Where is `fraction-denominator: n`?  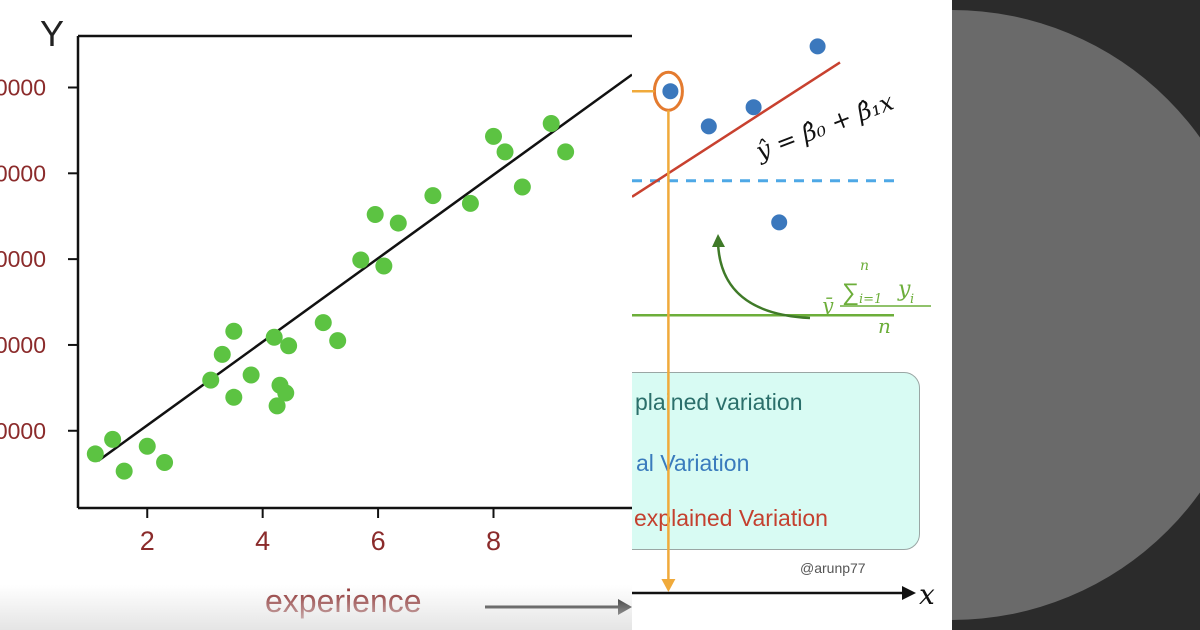
fraction-denominator: n is located at coordinates (884, 326).